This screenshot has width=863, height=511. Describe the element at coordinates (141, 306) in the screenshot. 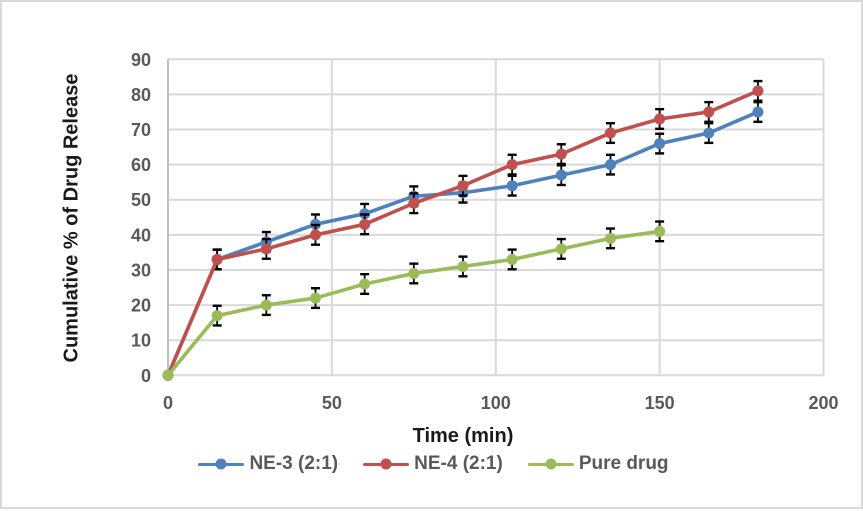

I see `y-tick-label: 20` at that location.